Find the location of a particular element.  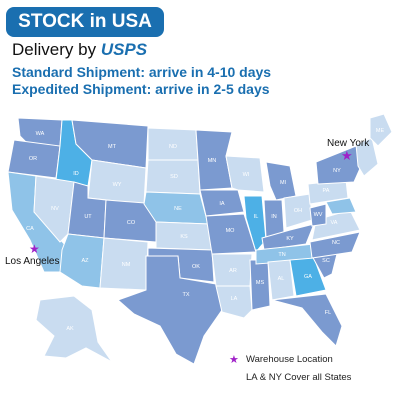

state-nv is located at coordinates (54, 209).